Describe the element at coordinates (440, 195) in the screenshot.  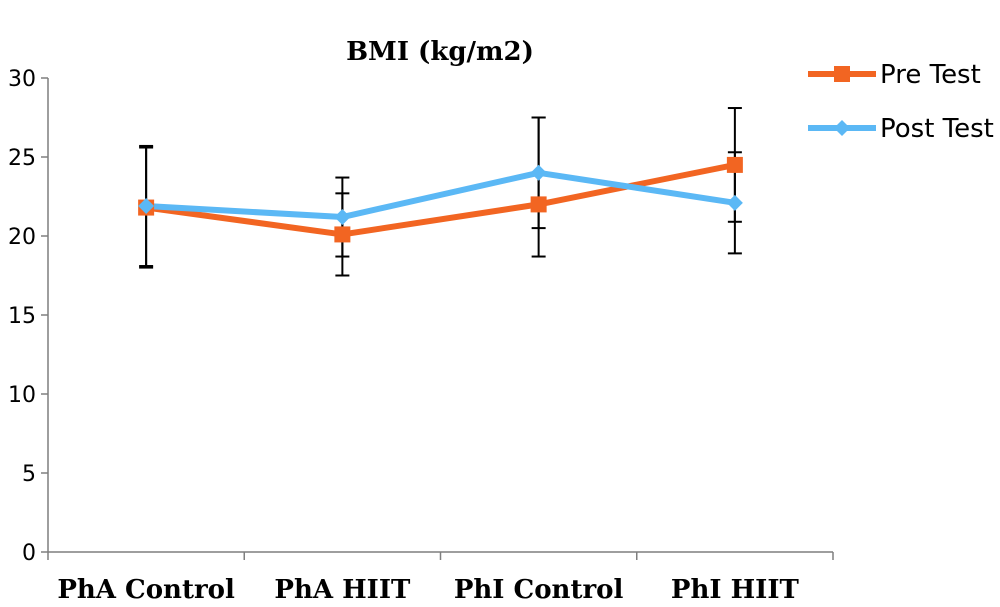
I see `post-test-line` at that location.